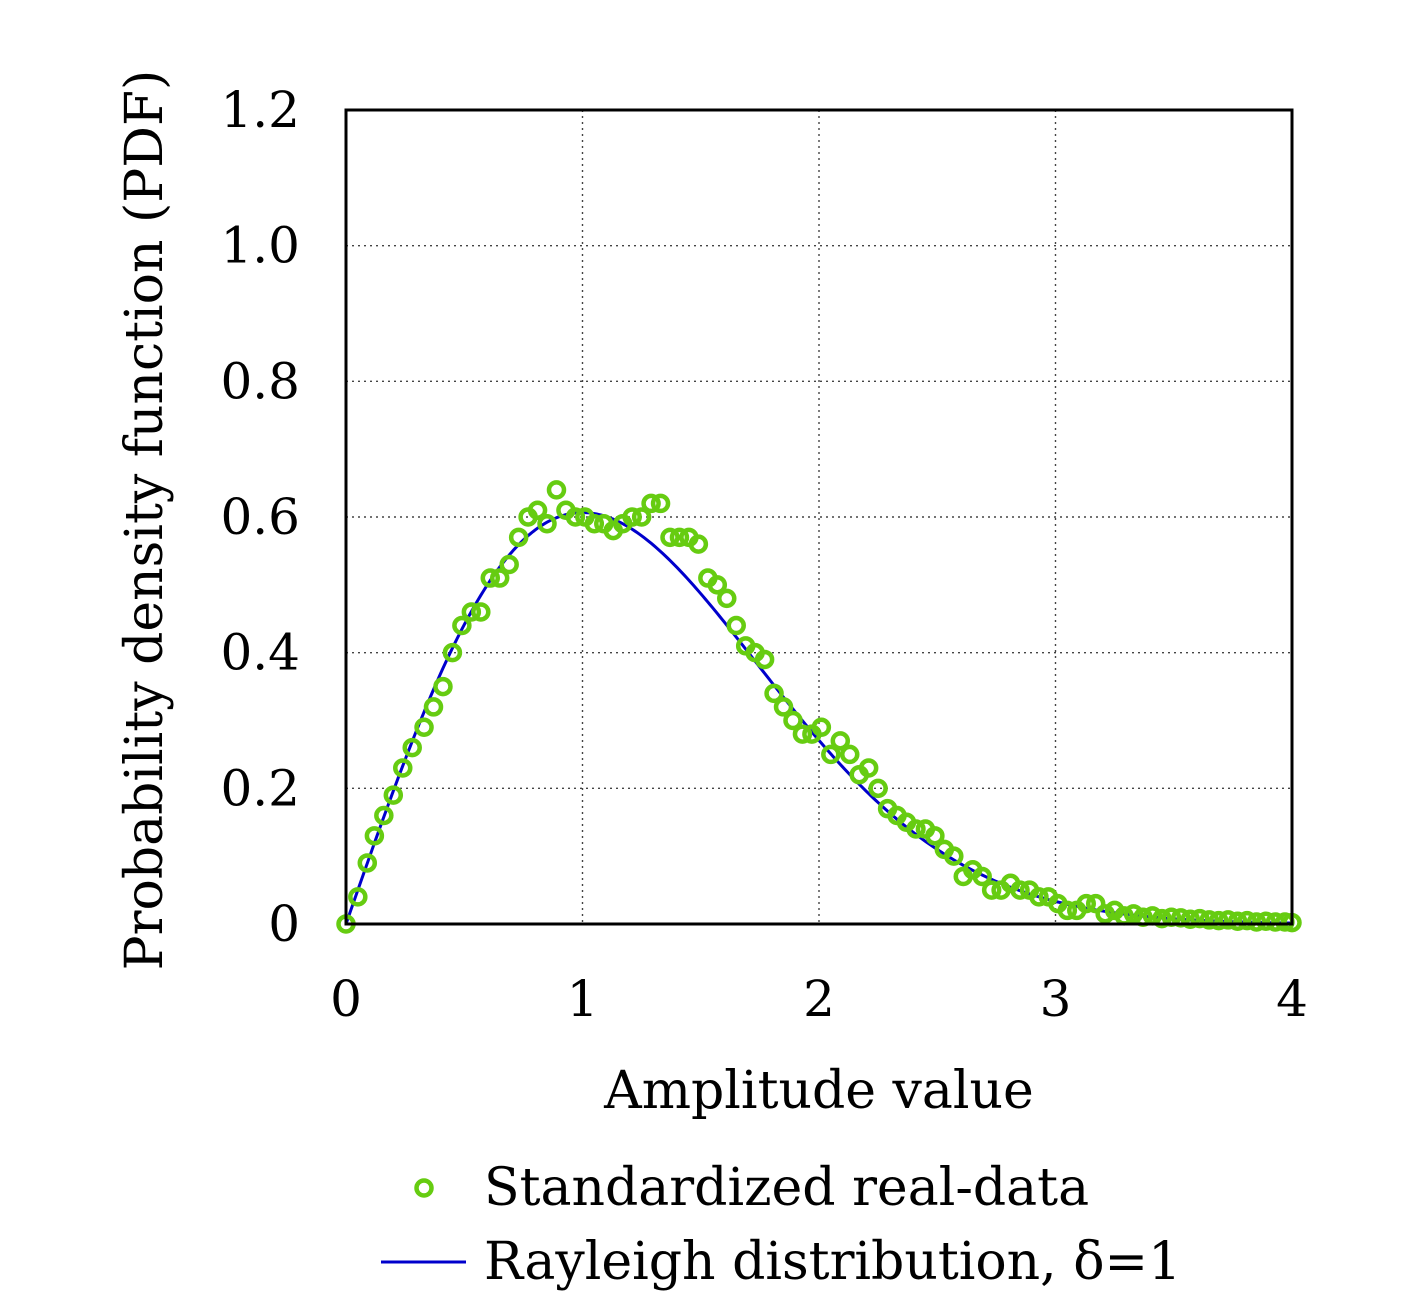 The height and width of the screenshot is (1300, 1417). Describe the element at coordinates (284, 924) in the screenshot. I see `y-tick-label: 0` at that location.